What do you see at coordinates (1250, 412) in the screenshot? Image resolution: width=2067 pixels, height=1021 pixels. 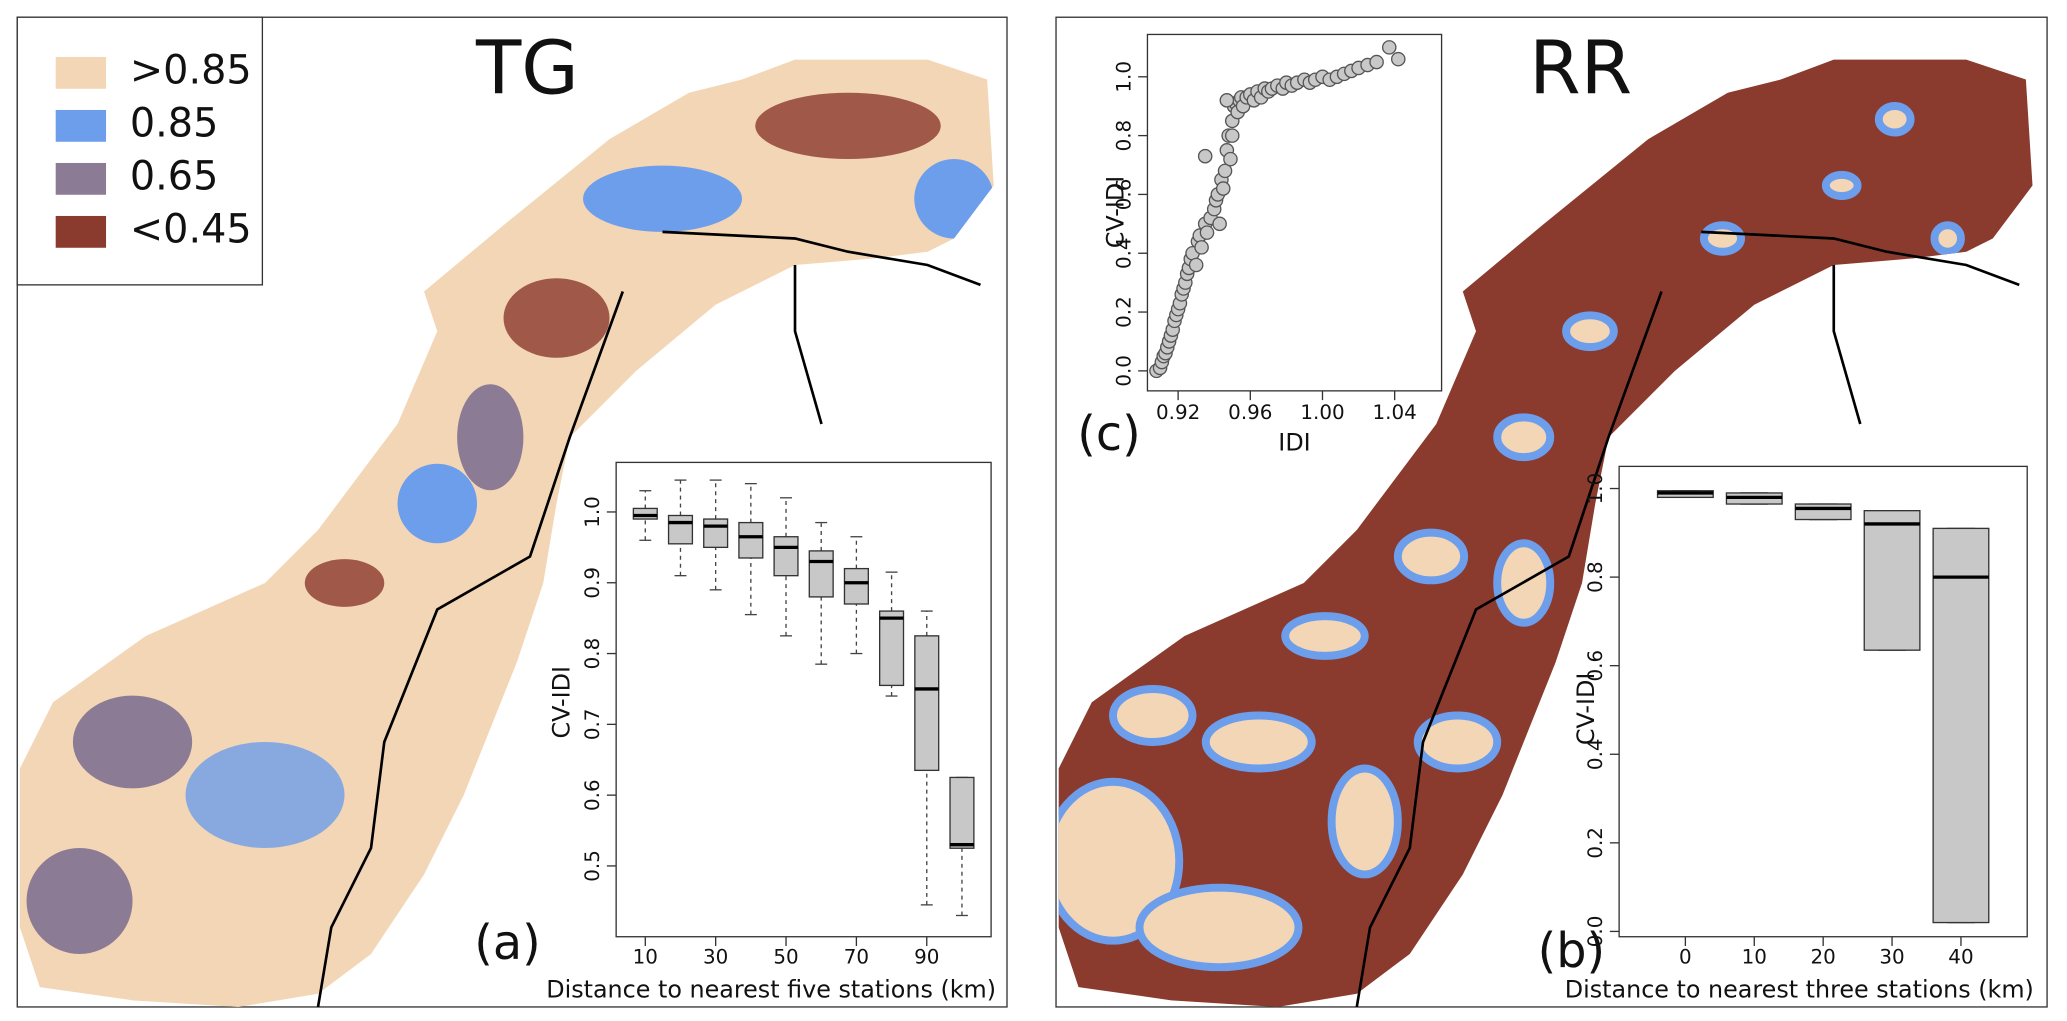 I see `x-tick-label: 0.96` at bounding box center [1250, 412].